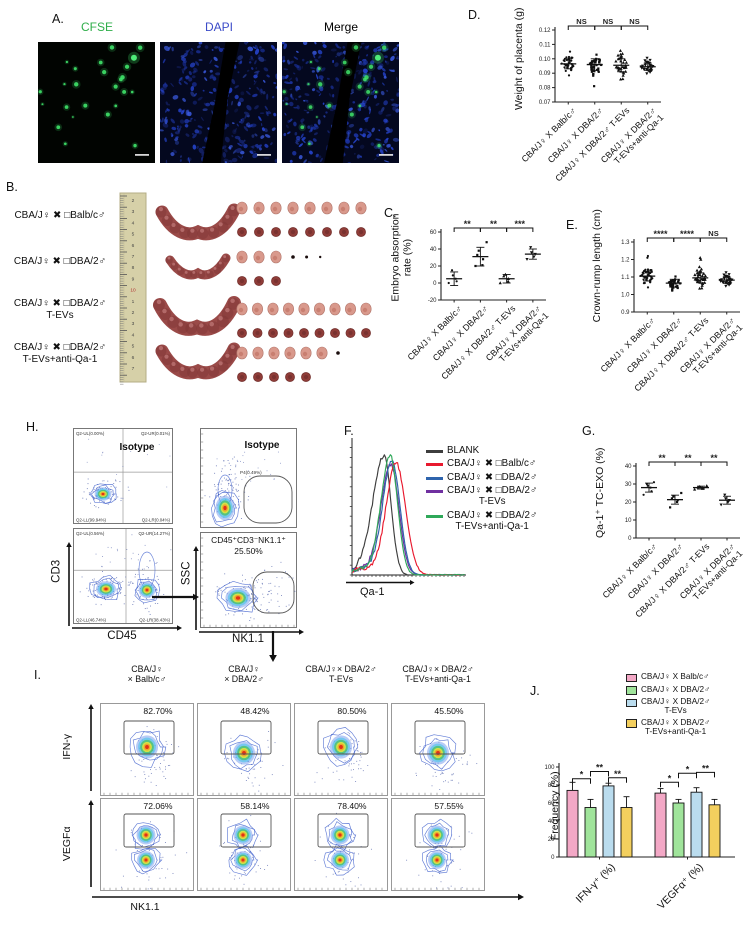  What do you see at coordinates (680, 272) in the screenshot?
I see `chart-crown-rump: 0.9 1.0 1.1 1.2 1.3 **** **** NS` at bounding box center [680, 272].